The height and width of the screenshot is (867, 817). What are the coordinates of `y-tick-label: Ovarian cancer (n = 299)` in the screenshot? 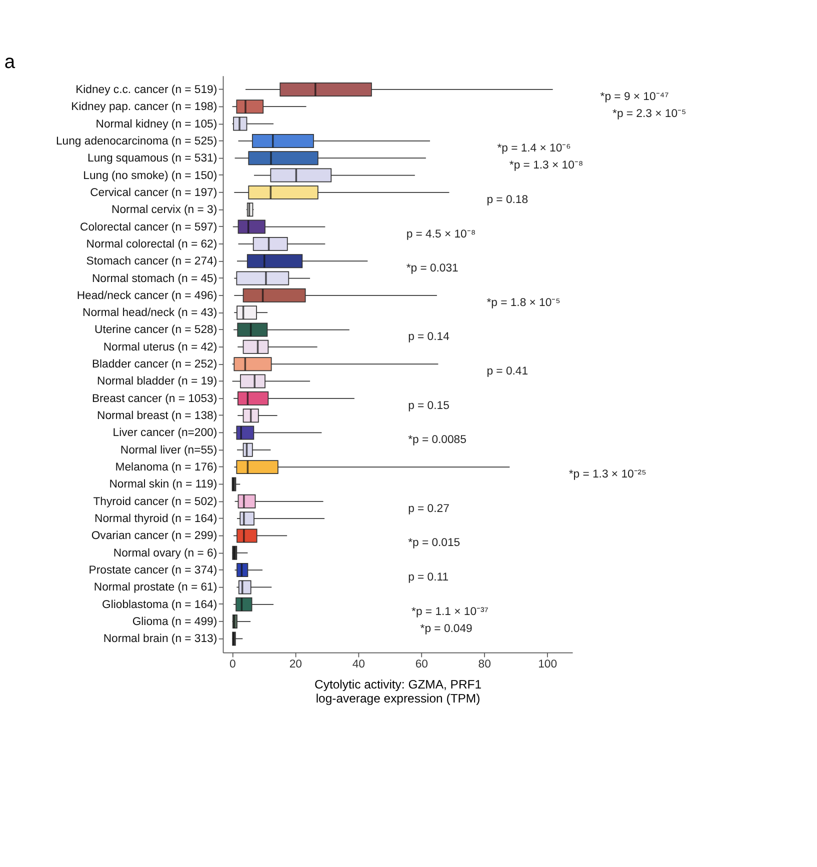 It's located at (154, 536).